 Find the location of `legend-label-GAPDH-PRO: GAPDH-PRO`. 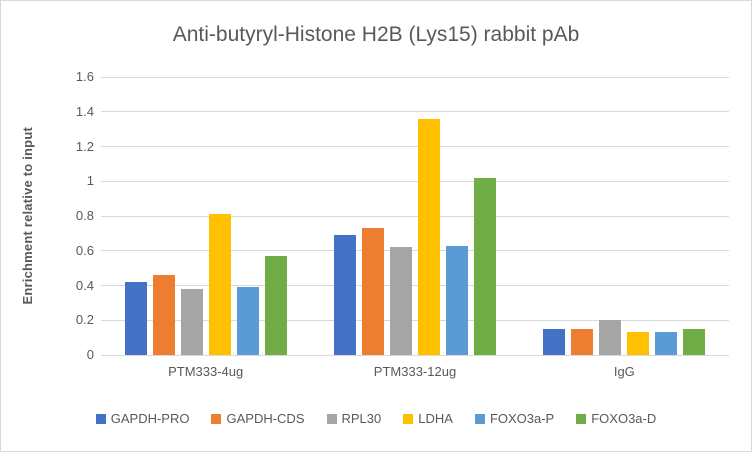

legend-label-GAPDH-PRO: GAPDH-PRO is located at coordinates (150, 418).